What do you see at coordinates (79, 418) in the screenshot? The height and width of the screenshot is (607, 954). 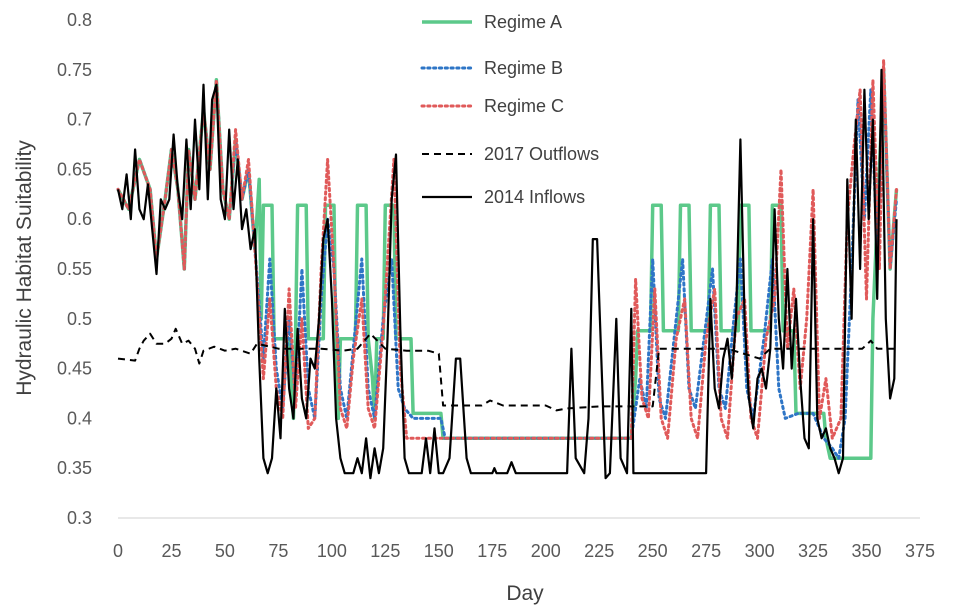 I see `y-tick-label: 0.4` at bounding box center [79, 418].